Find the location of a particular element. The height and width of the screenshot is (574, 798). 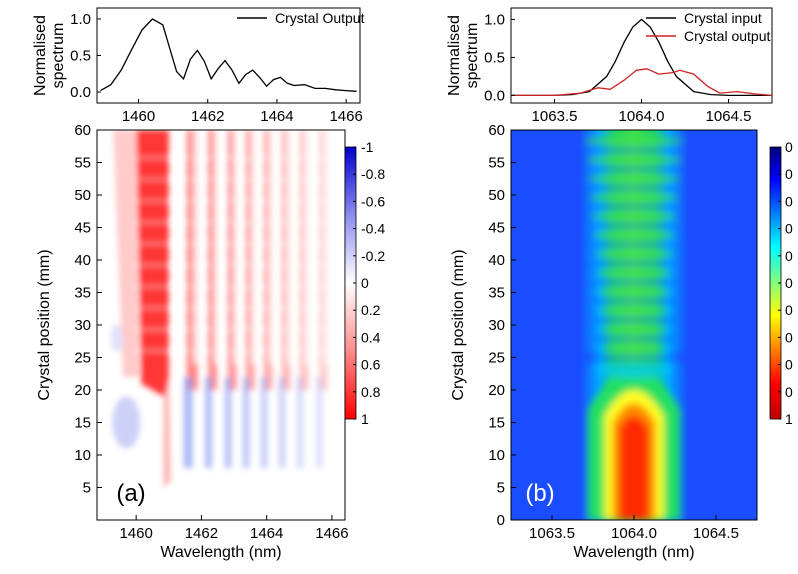

panel-b-top-xtick-label: 1063.5 is located at coordinates (555, 116).